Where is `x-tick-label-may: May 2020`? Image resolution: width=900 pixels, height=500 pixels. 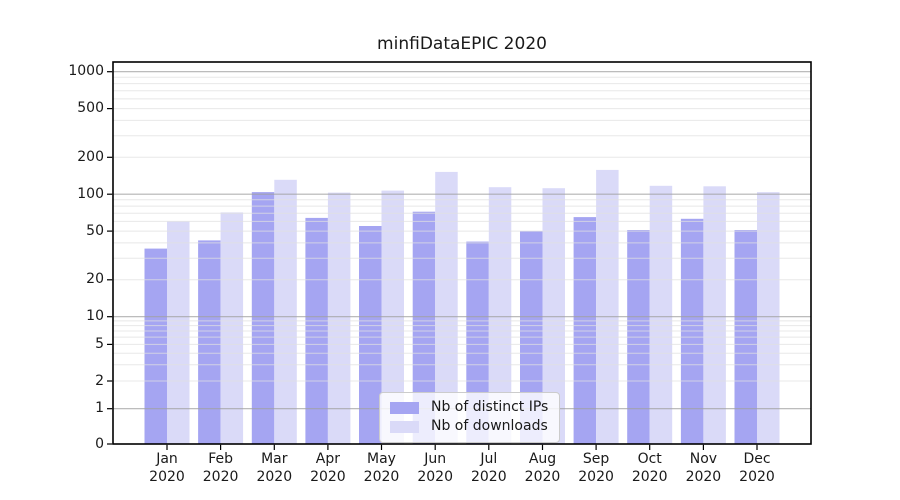 x-tick-label-may: May 2020 is located at coordinates (381, 468).